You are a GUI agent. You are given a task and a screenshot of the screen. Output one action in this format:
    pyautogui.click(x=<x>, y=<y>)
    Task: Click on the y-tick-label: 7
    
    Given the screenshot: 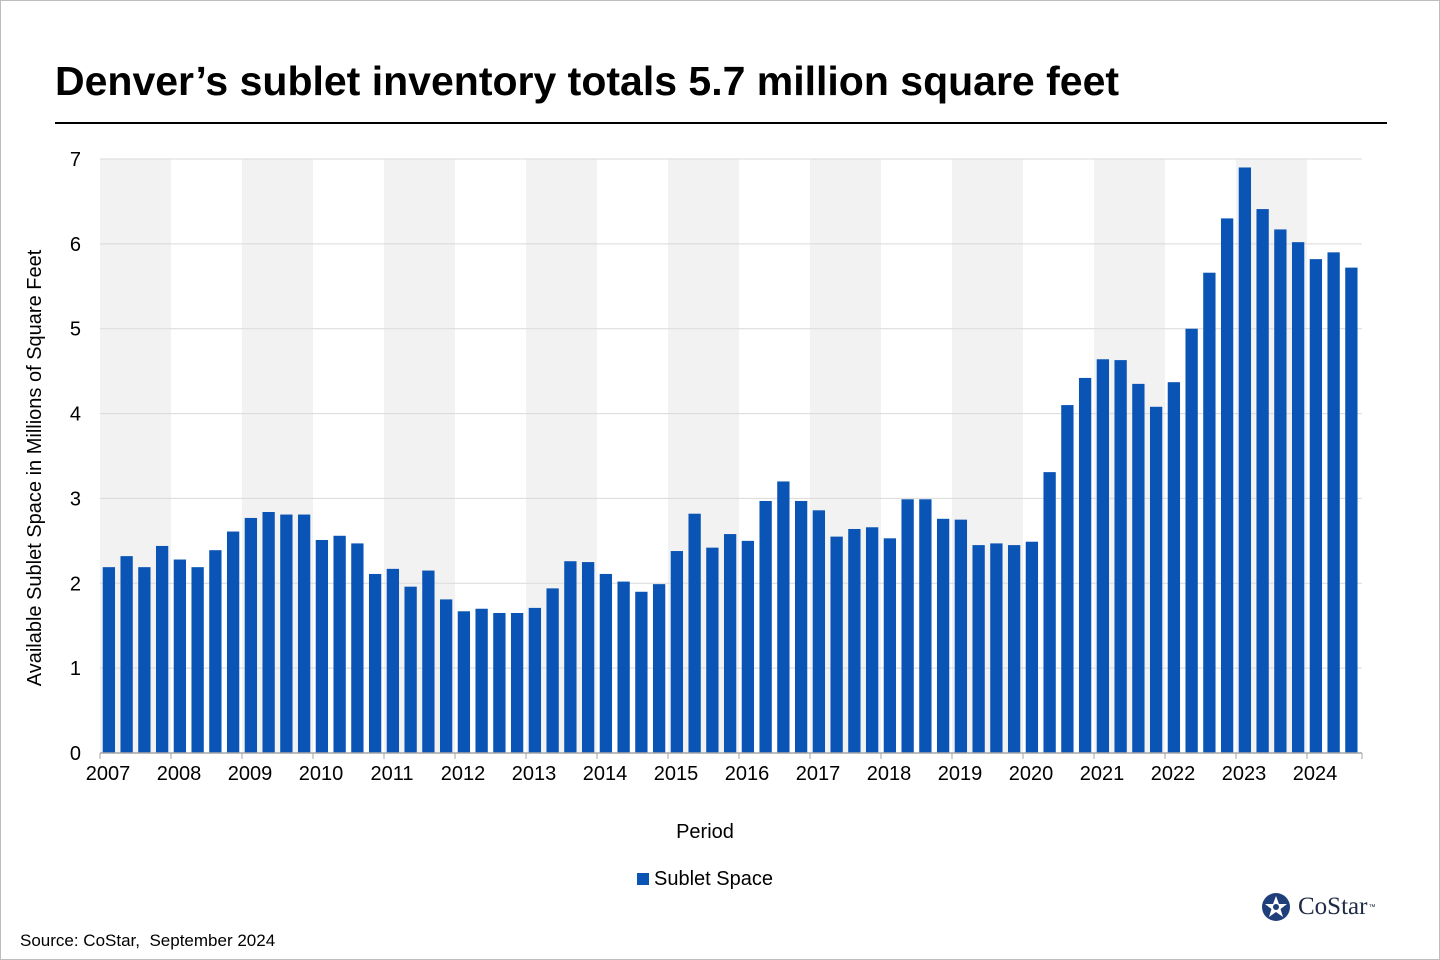 What is the action you would take?
    pyautogui.click(x=75, y=160)
    